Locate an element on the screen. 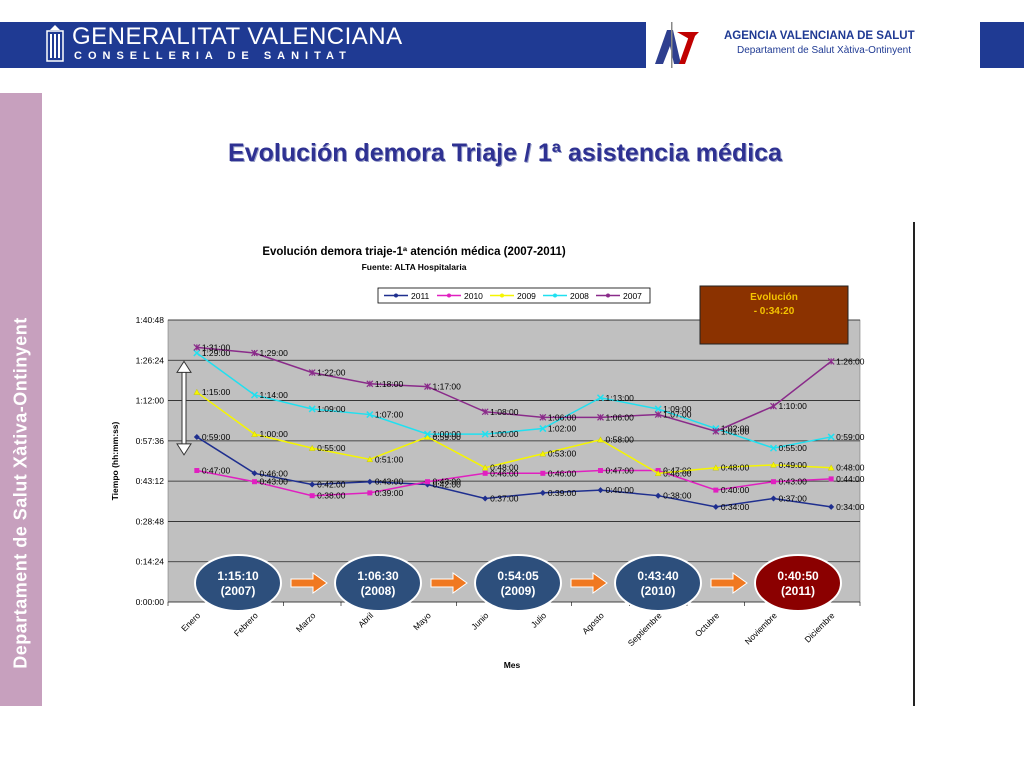  data-label-2009: 0:46:00 is located at coordinates (677, 473).